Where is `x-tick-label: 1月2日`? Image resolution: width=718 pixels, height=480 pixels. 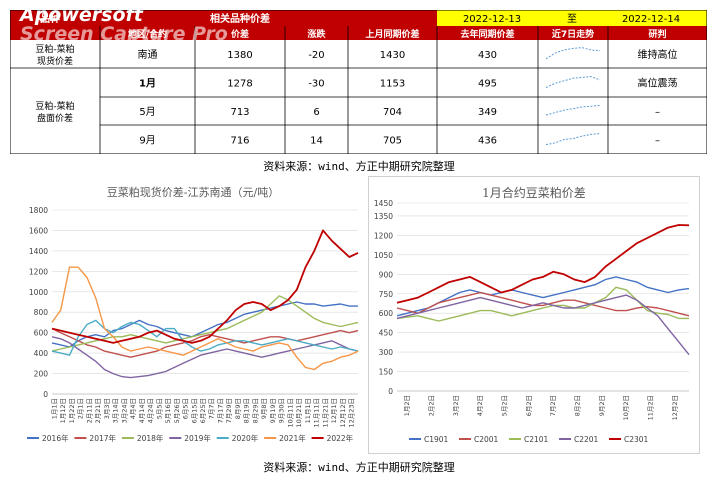
x-tick-label: 1月2日 is located at coordinates (407, 405).